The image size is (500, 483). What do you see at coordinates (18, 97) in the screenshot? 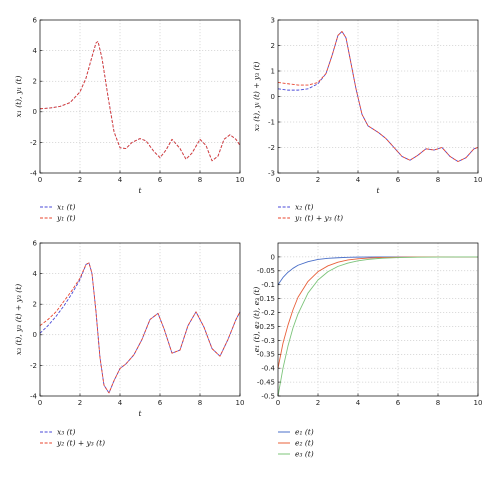
I see `y-axis-label: x₁ (t), y₁ (t)` at bounding box center [18, 97].